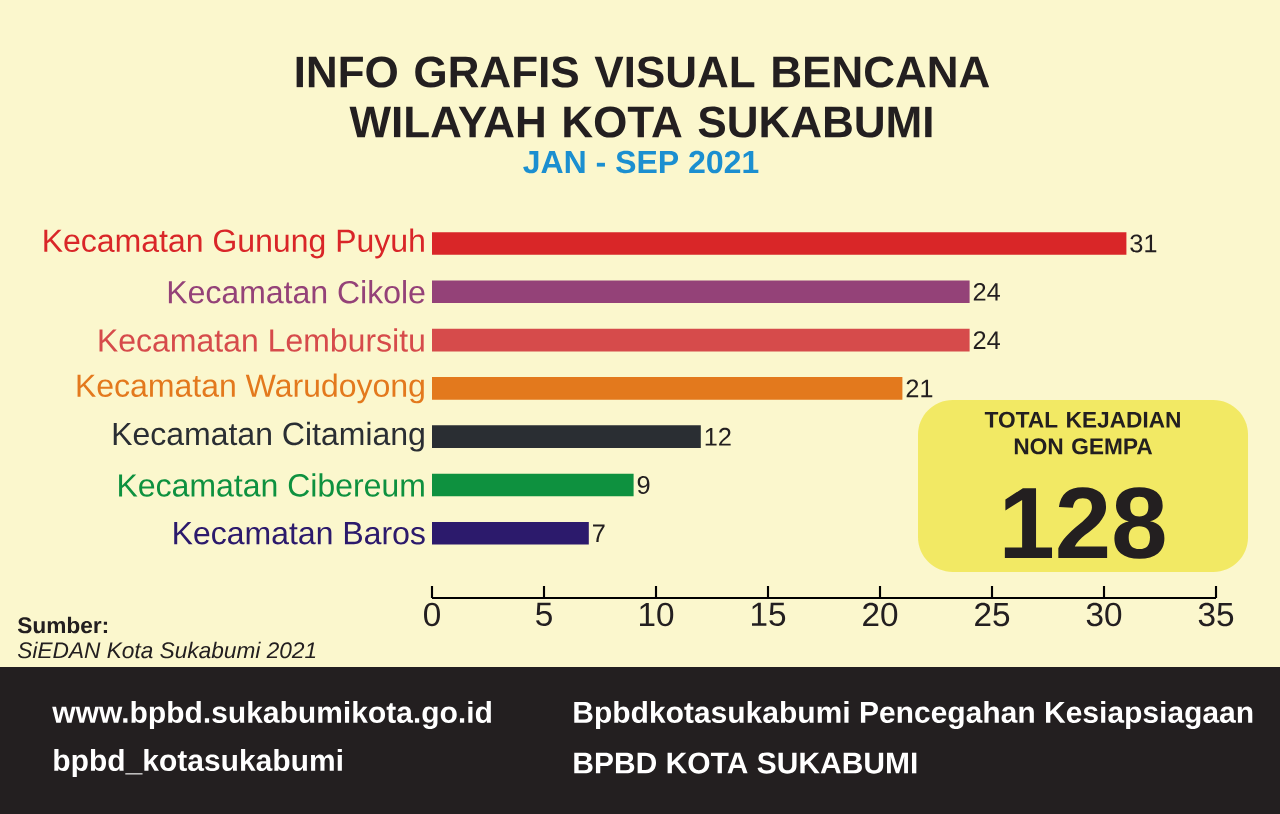 This screenshot has height=814, width=1280. What do you see at coordinates (718, 436) in the screenshot?
I see `data-label: 12` at bounding box center [718, 436].